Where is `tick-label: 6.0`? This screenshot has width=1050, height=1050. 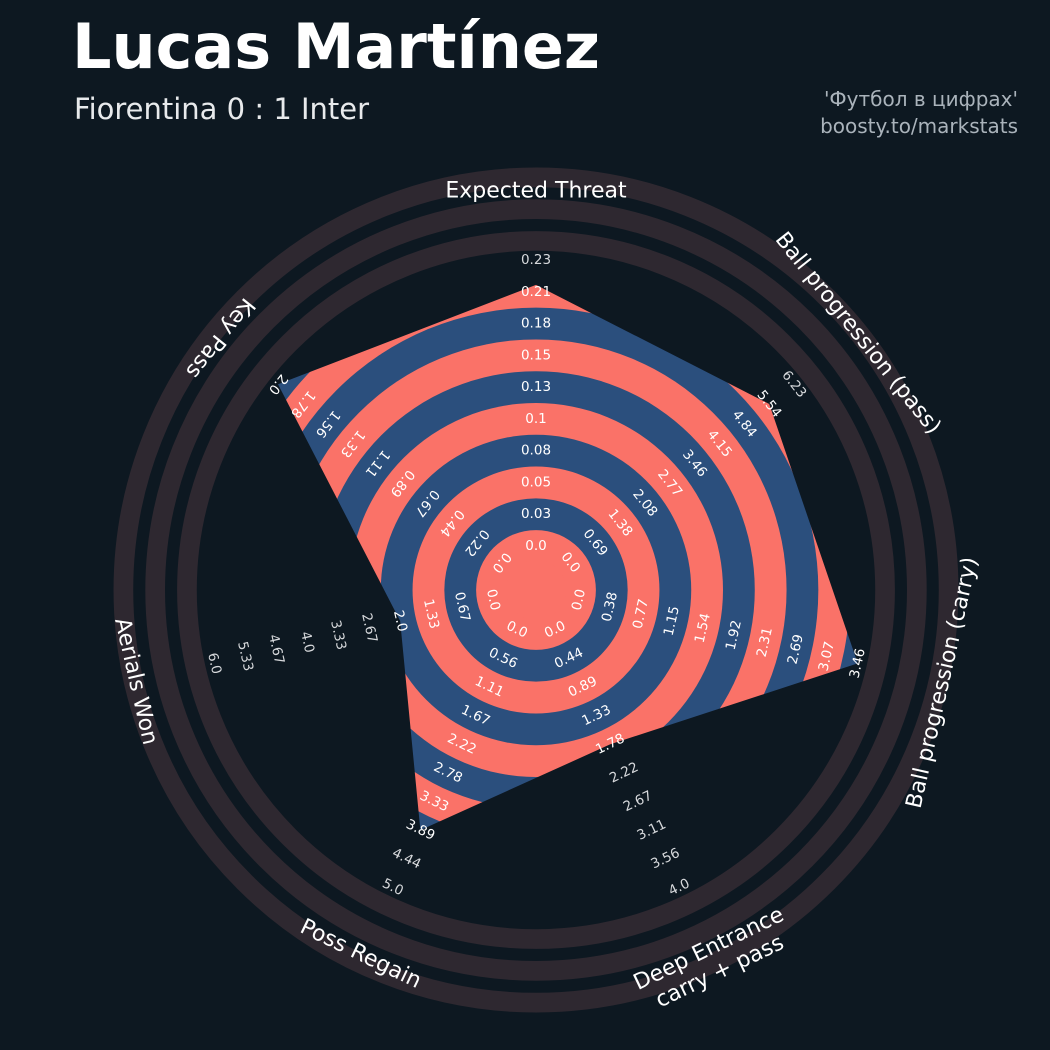 tick-label: 6.0 is located at coordinates (214, 663).